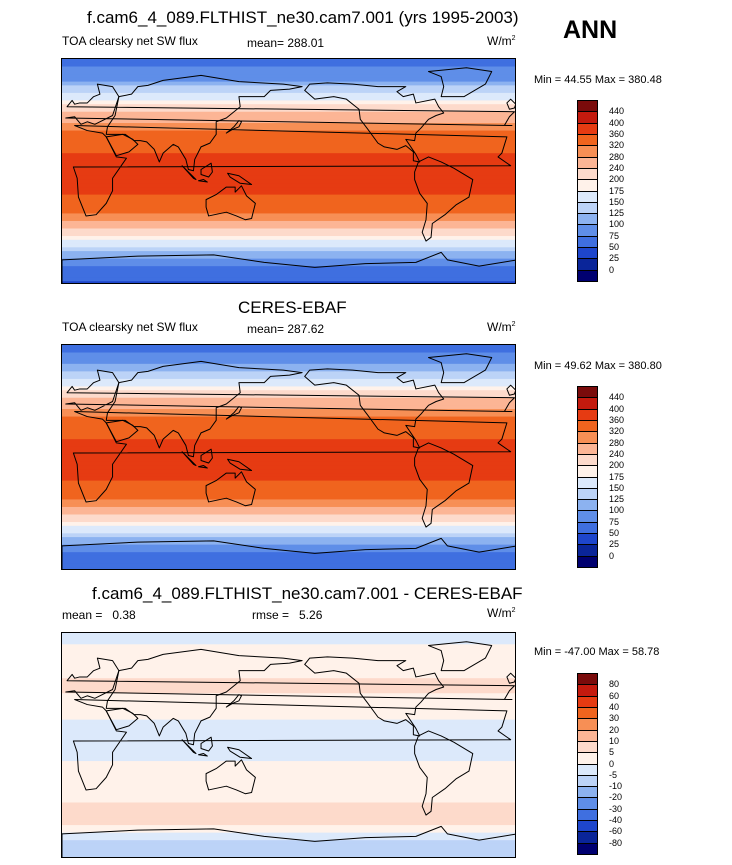 This screenshot has width=732, height=865. I want to click on colorbar-tick-label: 360, so click(617, 133).